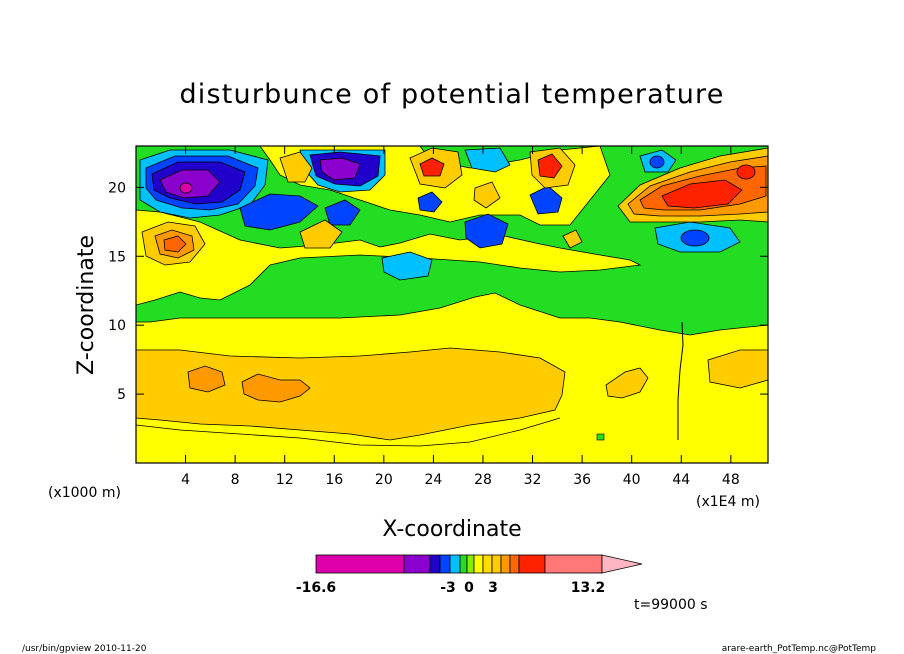  I want to click on field-orange-band, so click(351, 394).